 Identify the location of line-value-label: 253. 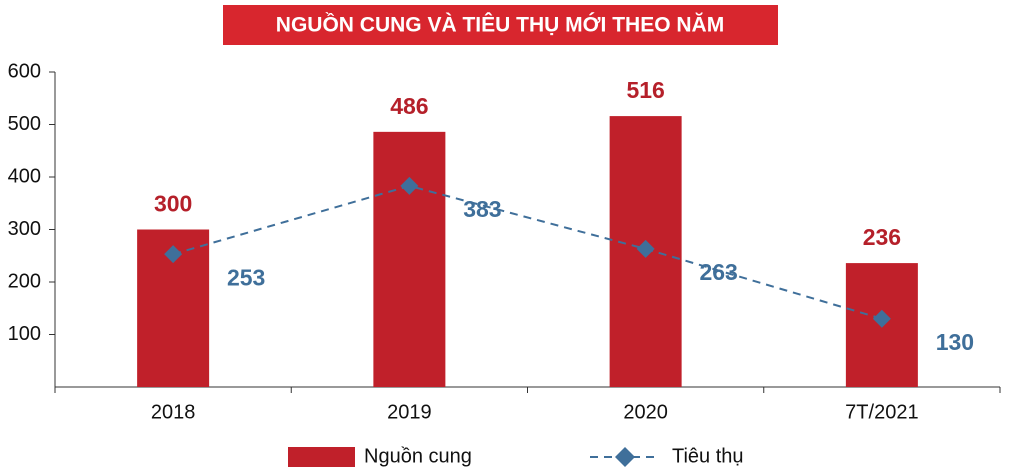
(246, 277).